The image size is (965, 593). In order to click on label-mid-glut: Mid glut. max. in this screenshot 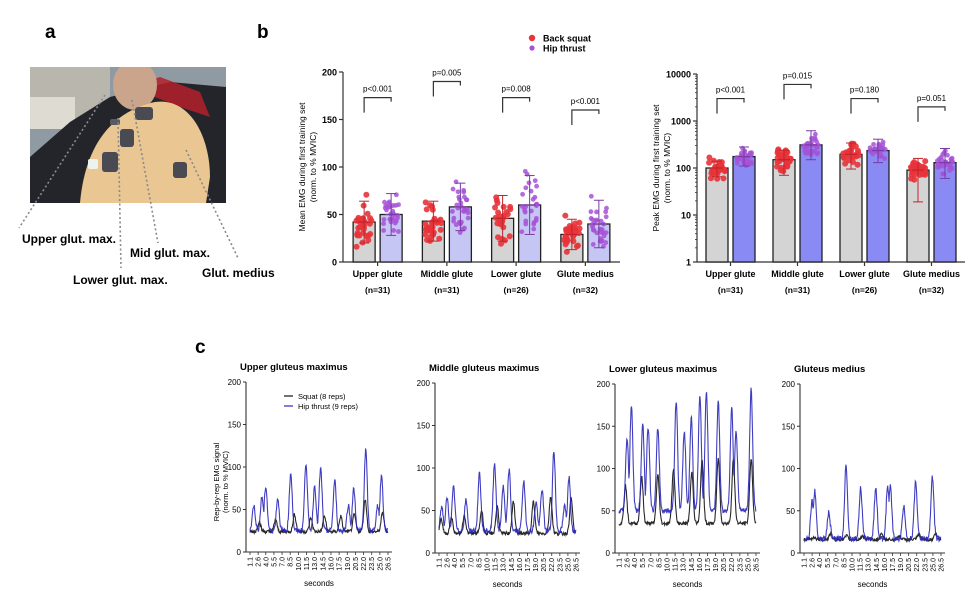, I will do `click(170, 253)`.